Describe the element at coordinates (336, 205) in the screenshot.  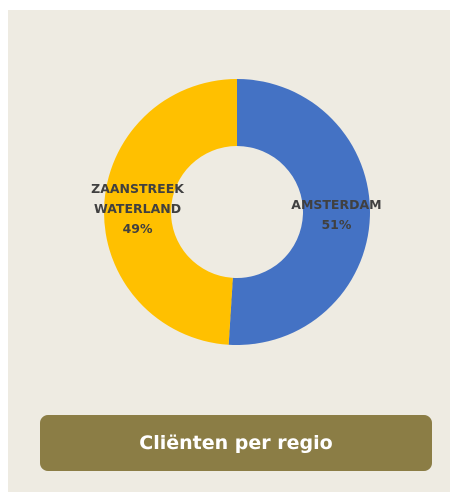
I see `slice-category-label: AMSTERDAM` at that location.